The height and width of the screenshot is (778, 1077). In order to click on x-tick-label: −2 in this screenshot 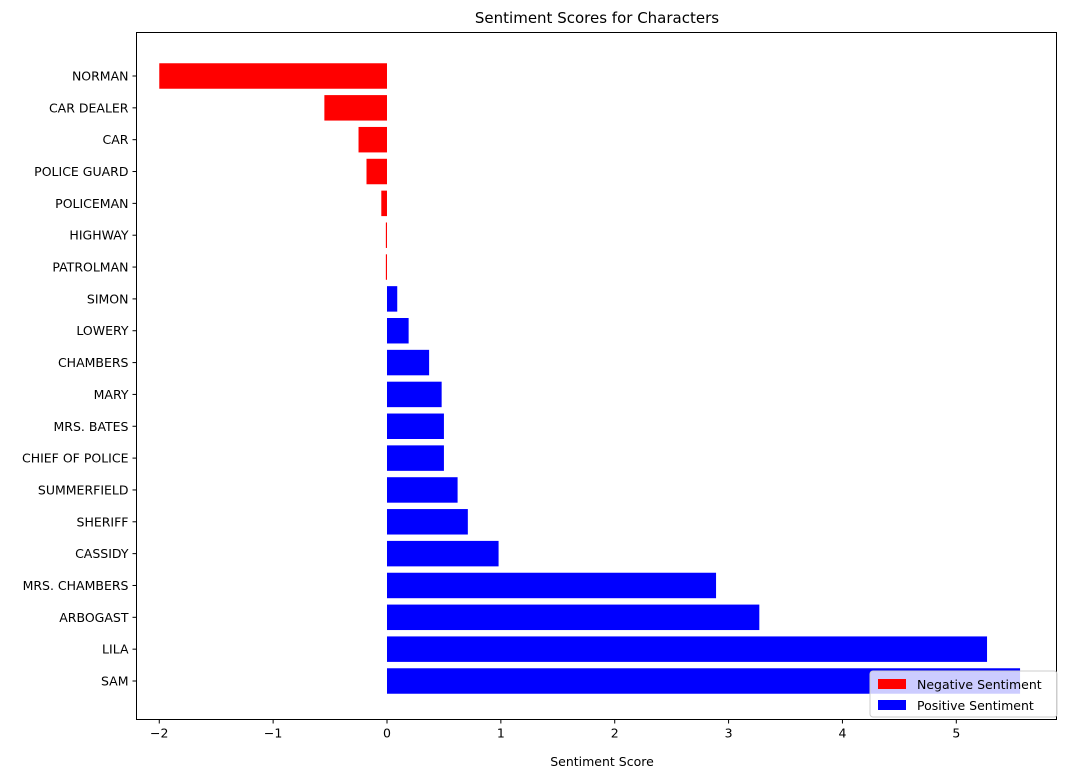, I will do `click(159, 733)`.